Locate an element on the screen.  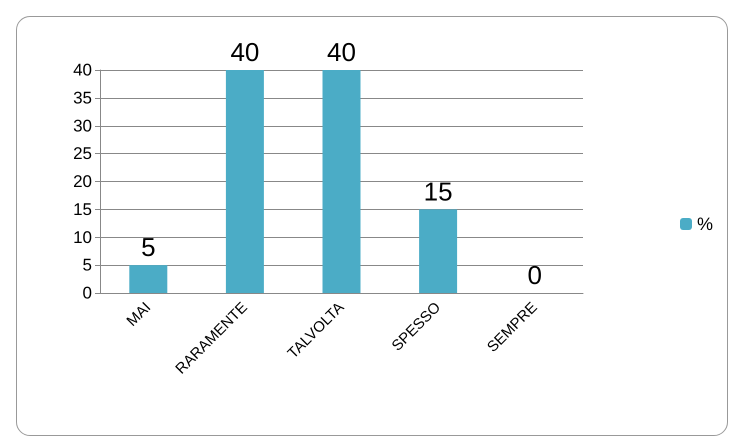
y-tick-label: 40 is located at coordinates (82, 70).